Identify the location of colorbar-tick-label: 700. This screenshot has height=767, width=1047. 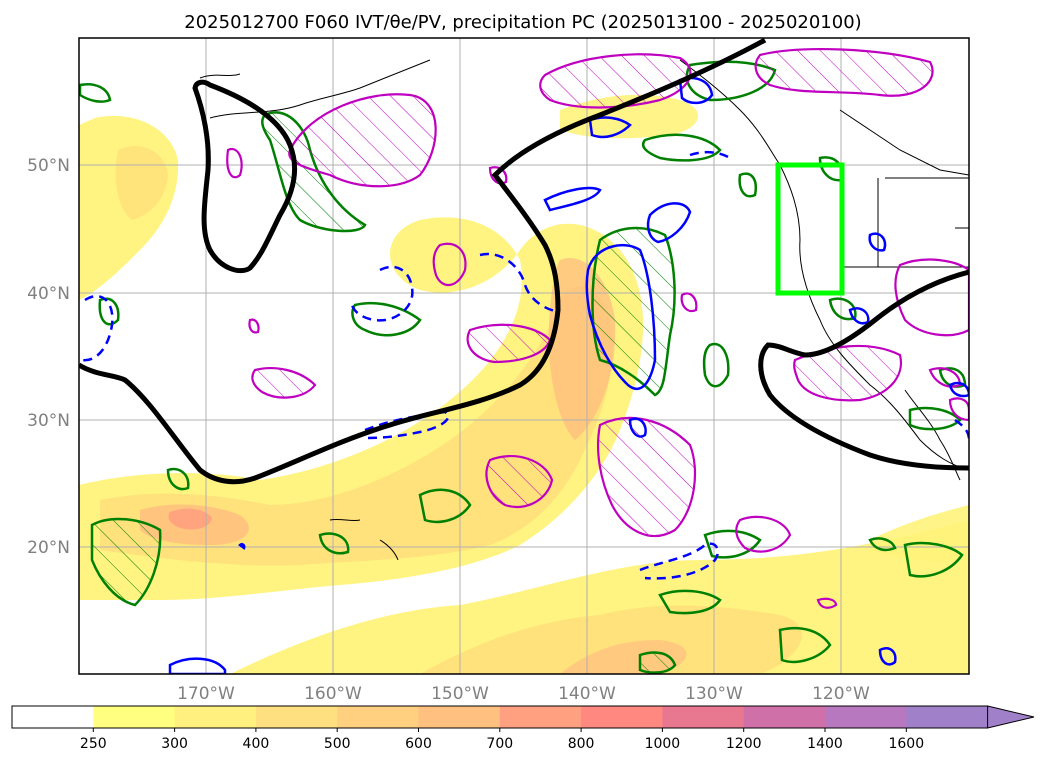
(499, 744).